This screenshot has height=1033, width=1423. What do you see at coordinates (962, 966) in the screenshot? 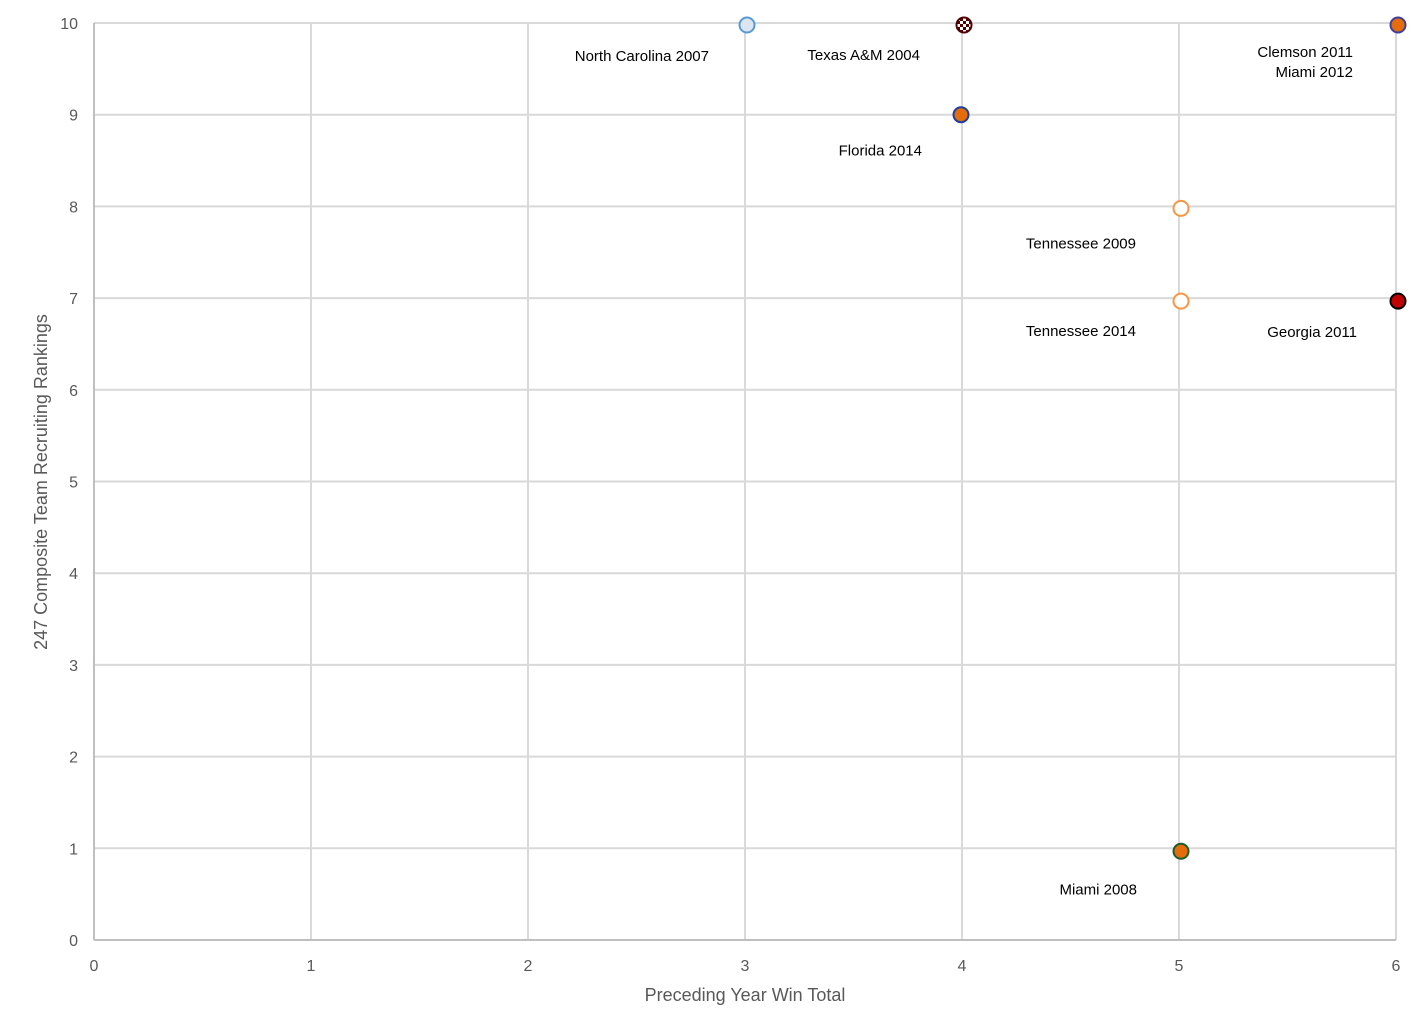
I see `x-tick-label: 4` at bounding box center [962, 966].